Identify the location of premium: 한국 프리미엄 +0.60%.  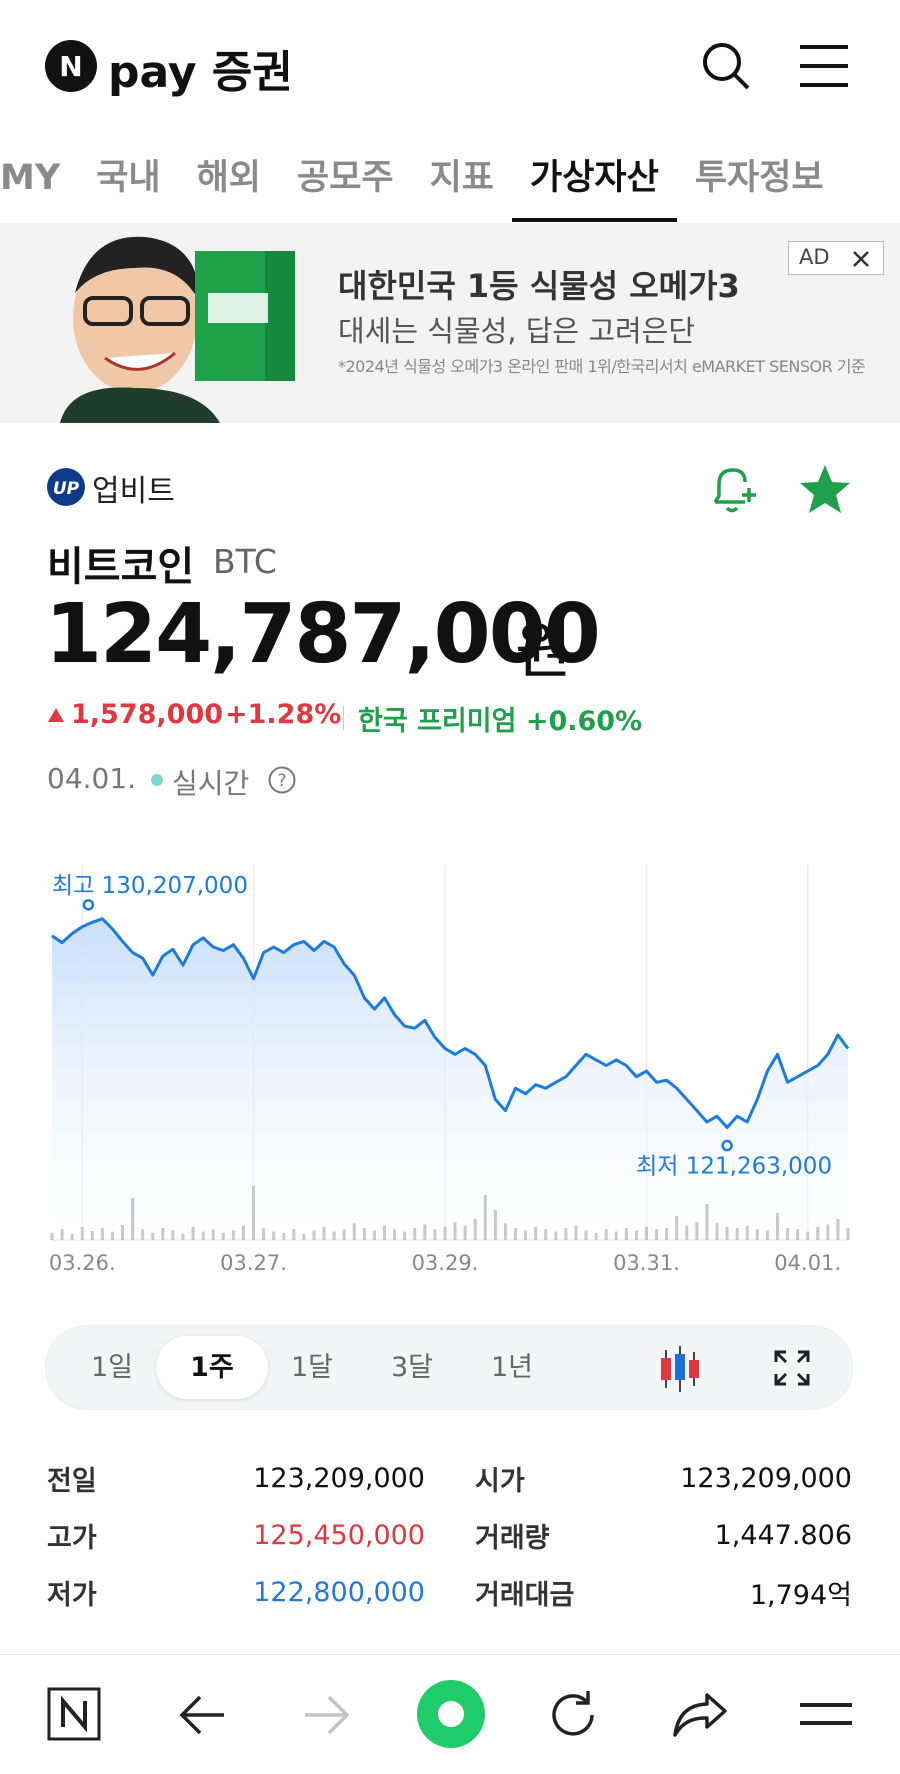
(500, 721).